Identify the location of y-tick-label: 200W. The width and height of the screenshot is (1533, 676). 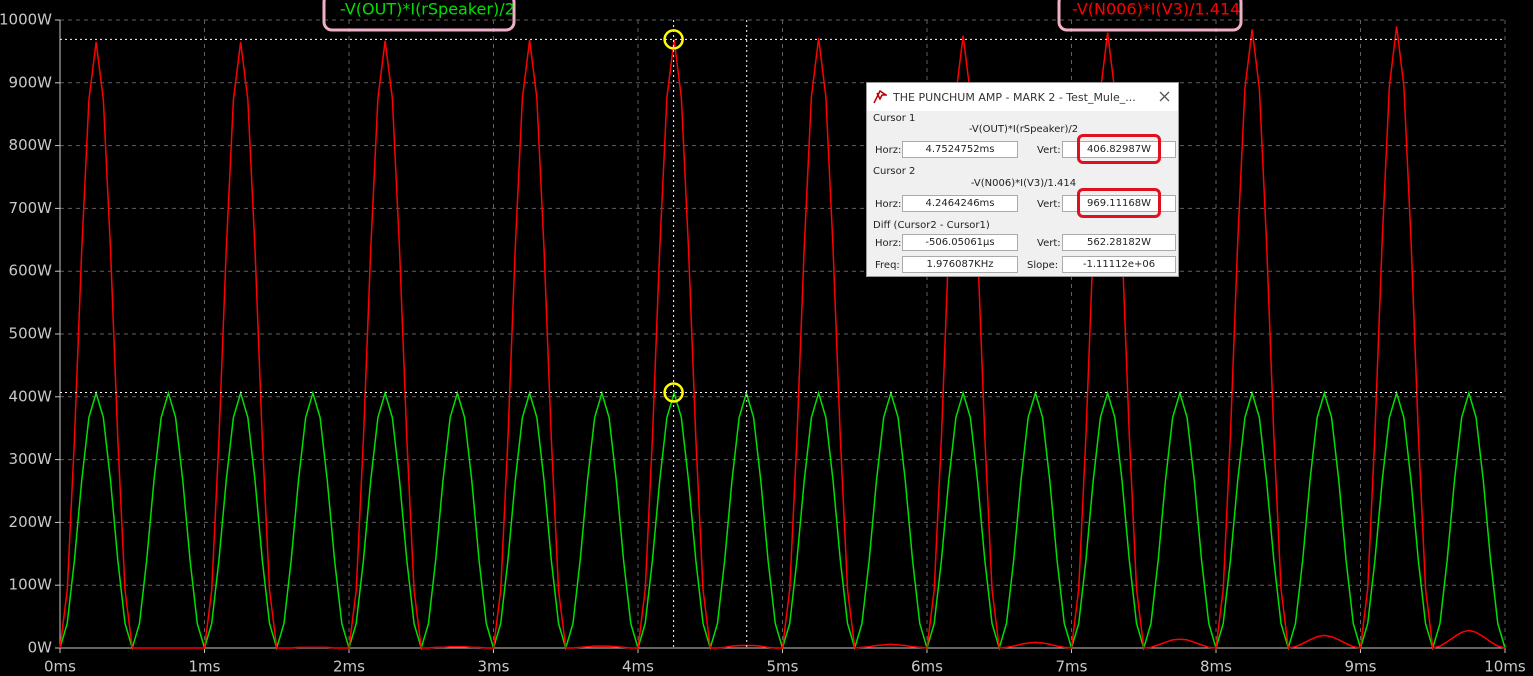
(31, 522).